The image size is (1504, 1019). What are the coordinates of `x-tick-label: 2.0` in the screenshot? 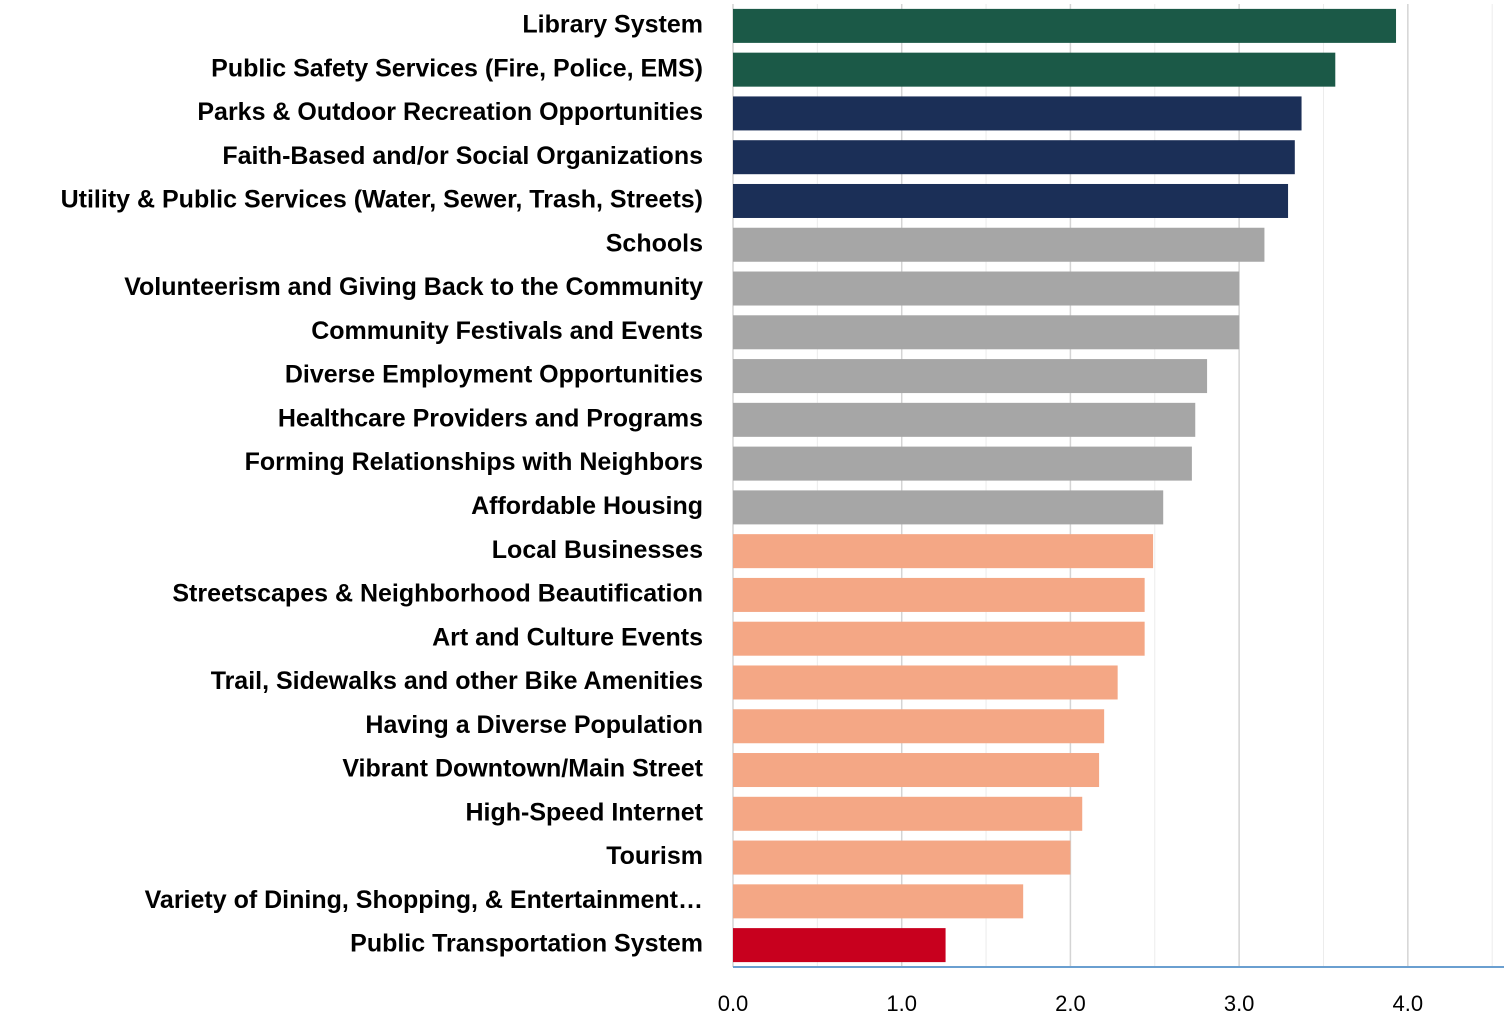 It's located at (1070, 1003).